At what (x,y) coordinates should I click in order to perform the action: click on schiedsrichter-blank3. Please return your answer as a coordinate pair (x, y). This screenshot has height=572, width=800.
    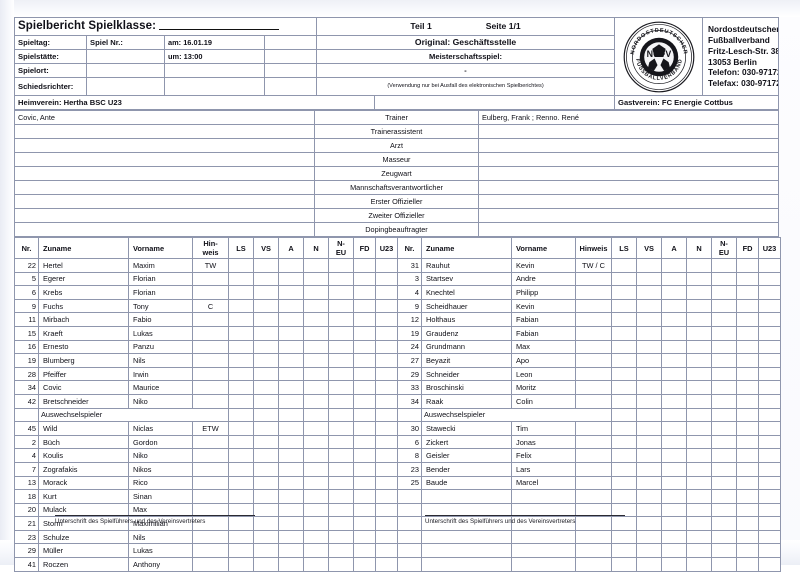
    Looking at the image, I should click on (290, 86).